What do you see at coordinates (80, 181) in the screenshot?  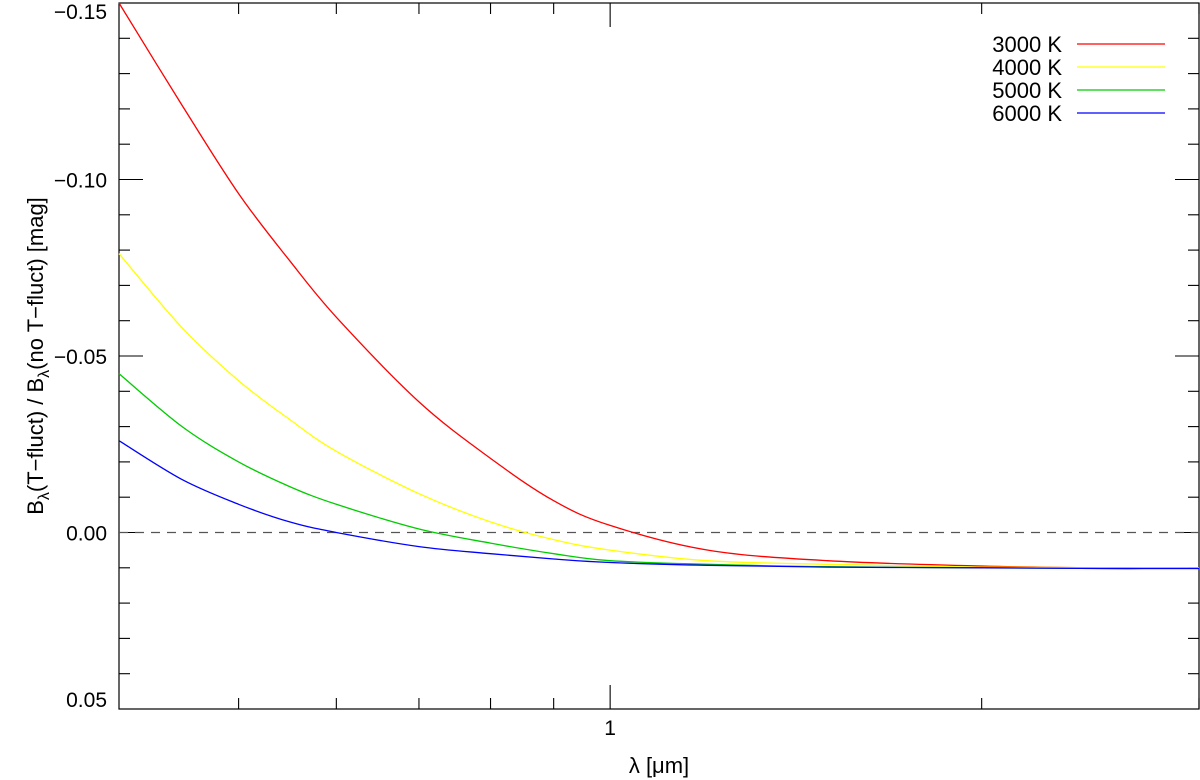 I see `y-tick-label: −0.10` at bounding box center [80, 181].